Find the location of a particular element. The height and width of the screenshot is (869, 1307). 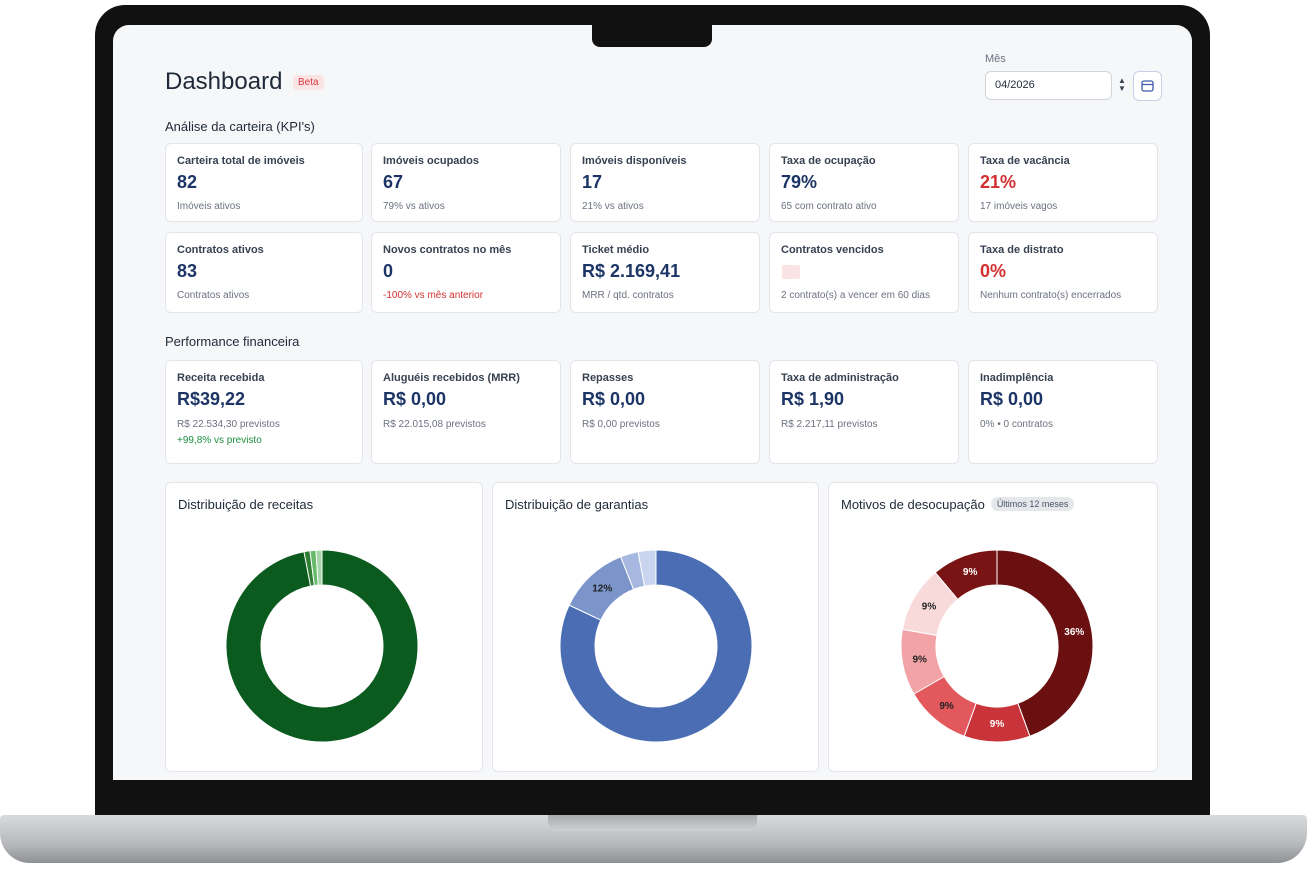

kpi-card: Imóveis ocupados 67 79% vs ativos is located at coordinates (466, 182).